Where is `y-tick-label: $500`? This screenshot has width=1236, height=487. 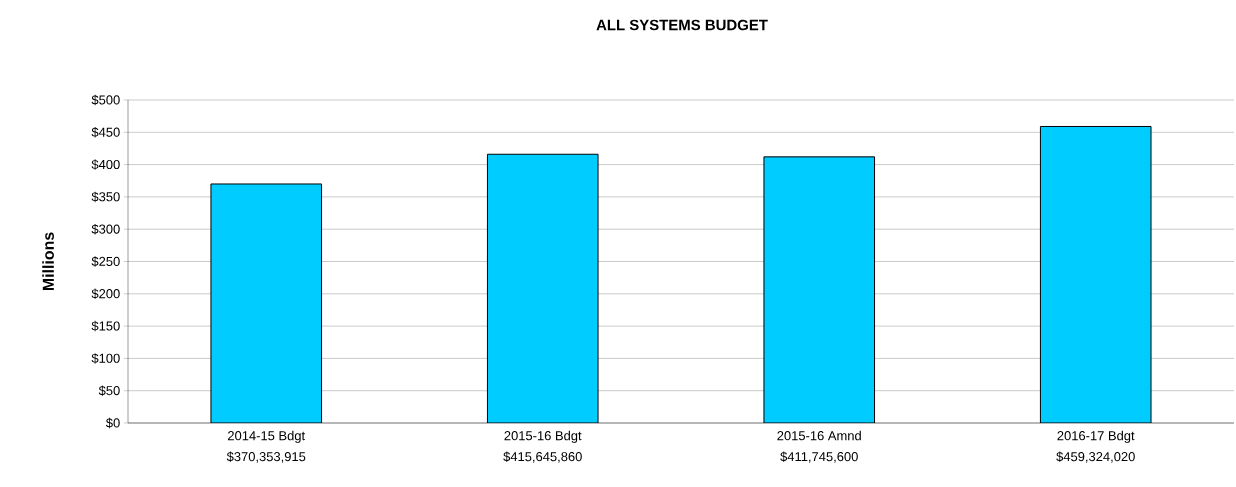 y-tick-label: $500 is located at coordinates (105, 100).